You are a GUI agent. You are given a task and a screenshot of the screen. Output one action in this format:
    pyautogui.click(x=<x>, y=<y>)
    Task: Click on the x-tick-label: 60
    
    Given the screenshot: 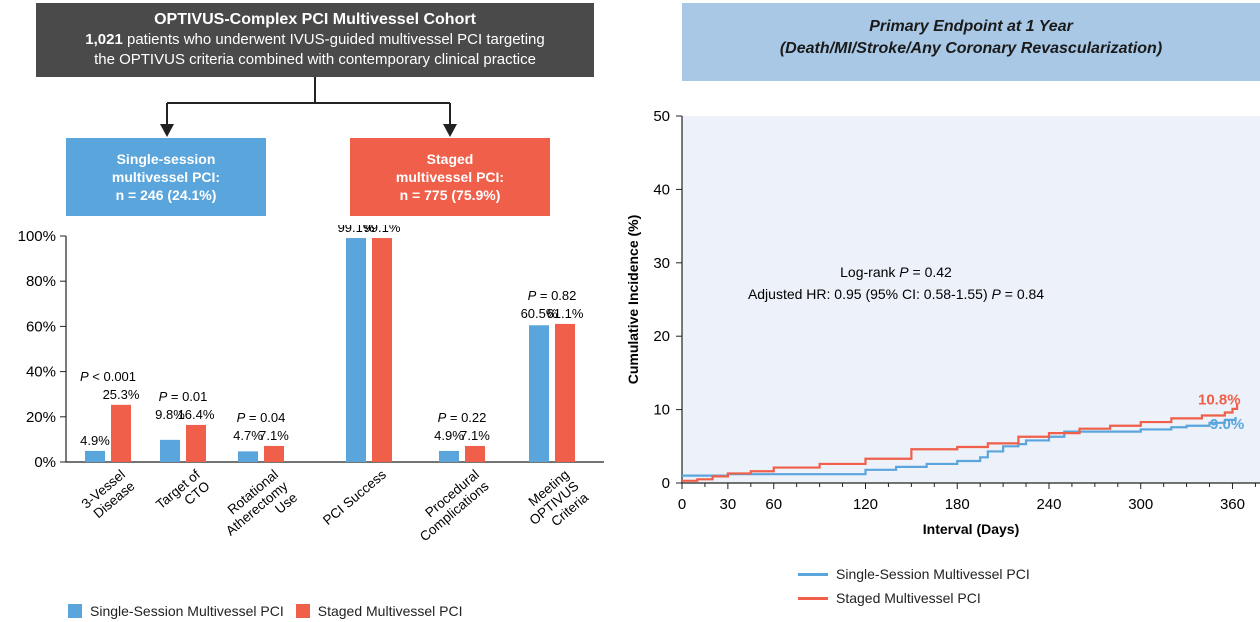 What is the action you would take?
    pyautogui.click(x=773, y=504)
    